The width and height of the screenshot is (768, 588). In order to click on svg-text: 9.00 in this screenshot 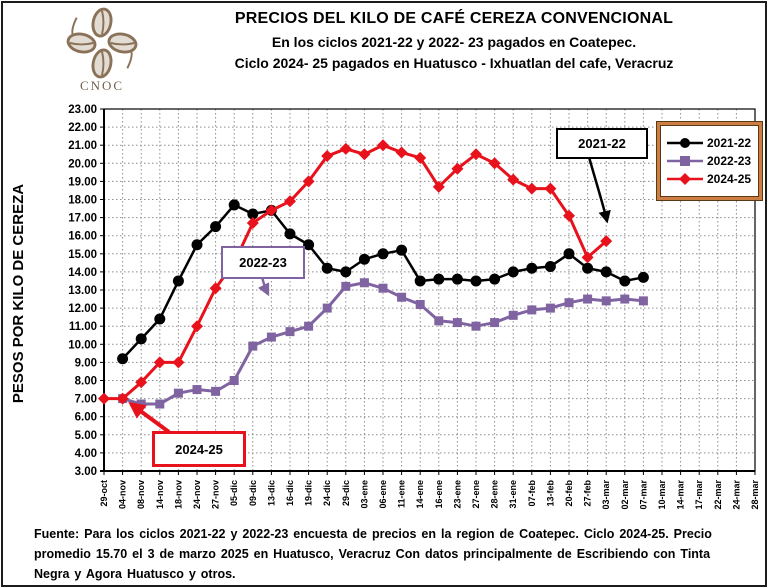, I will do `click(86, 363)`.